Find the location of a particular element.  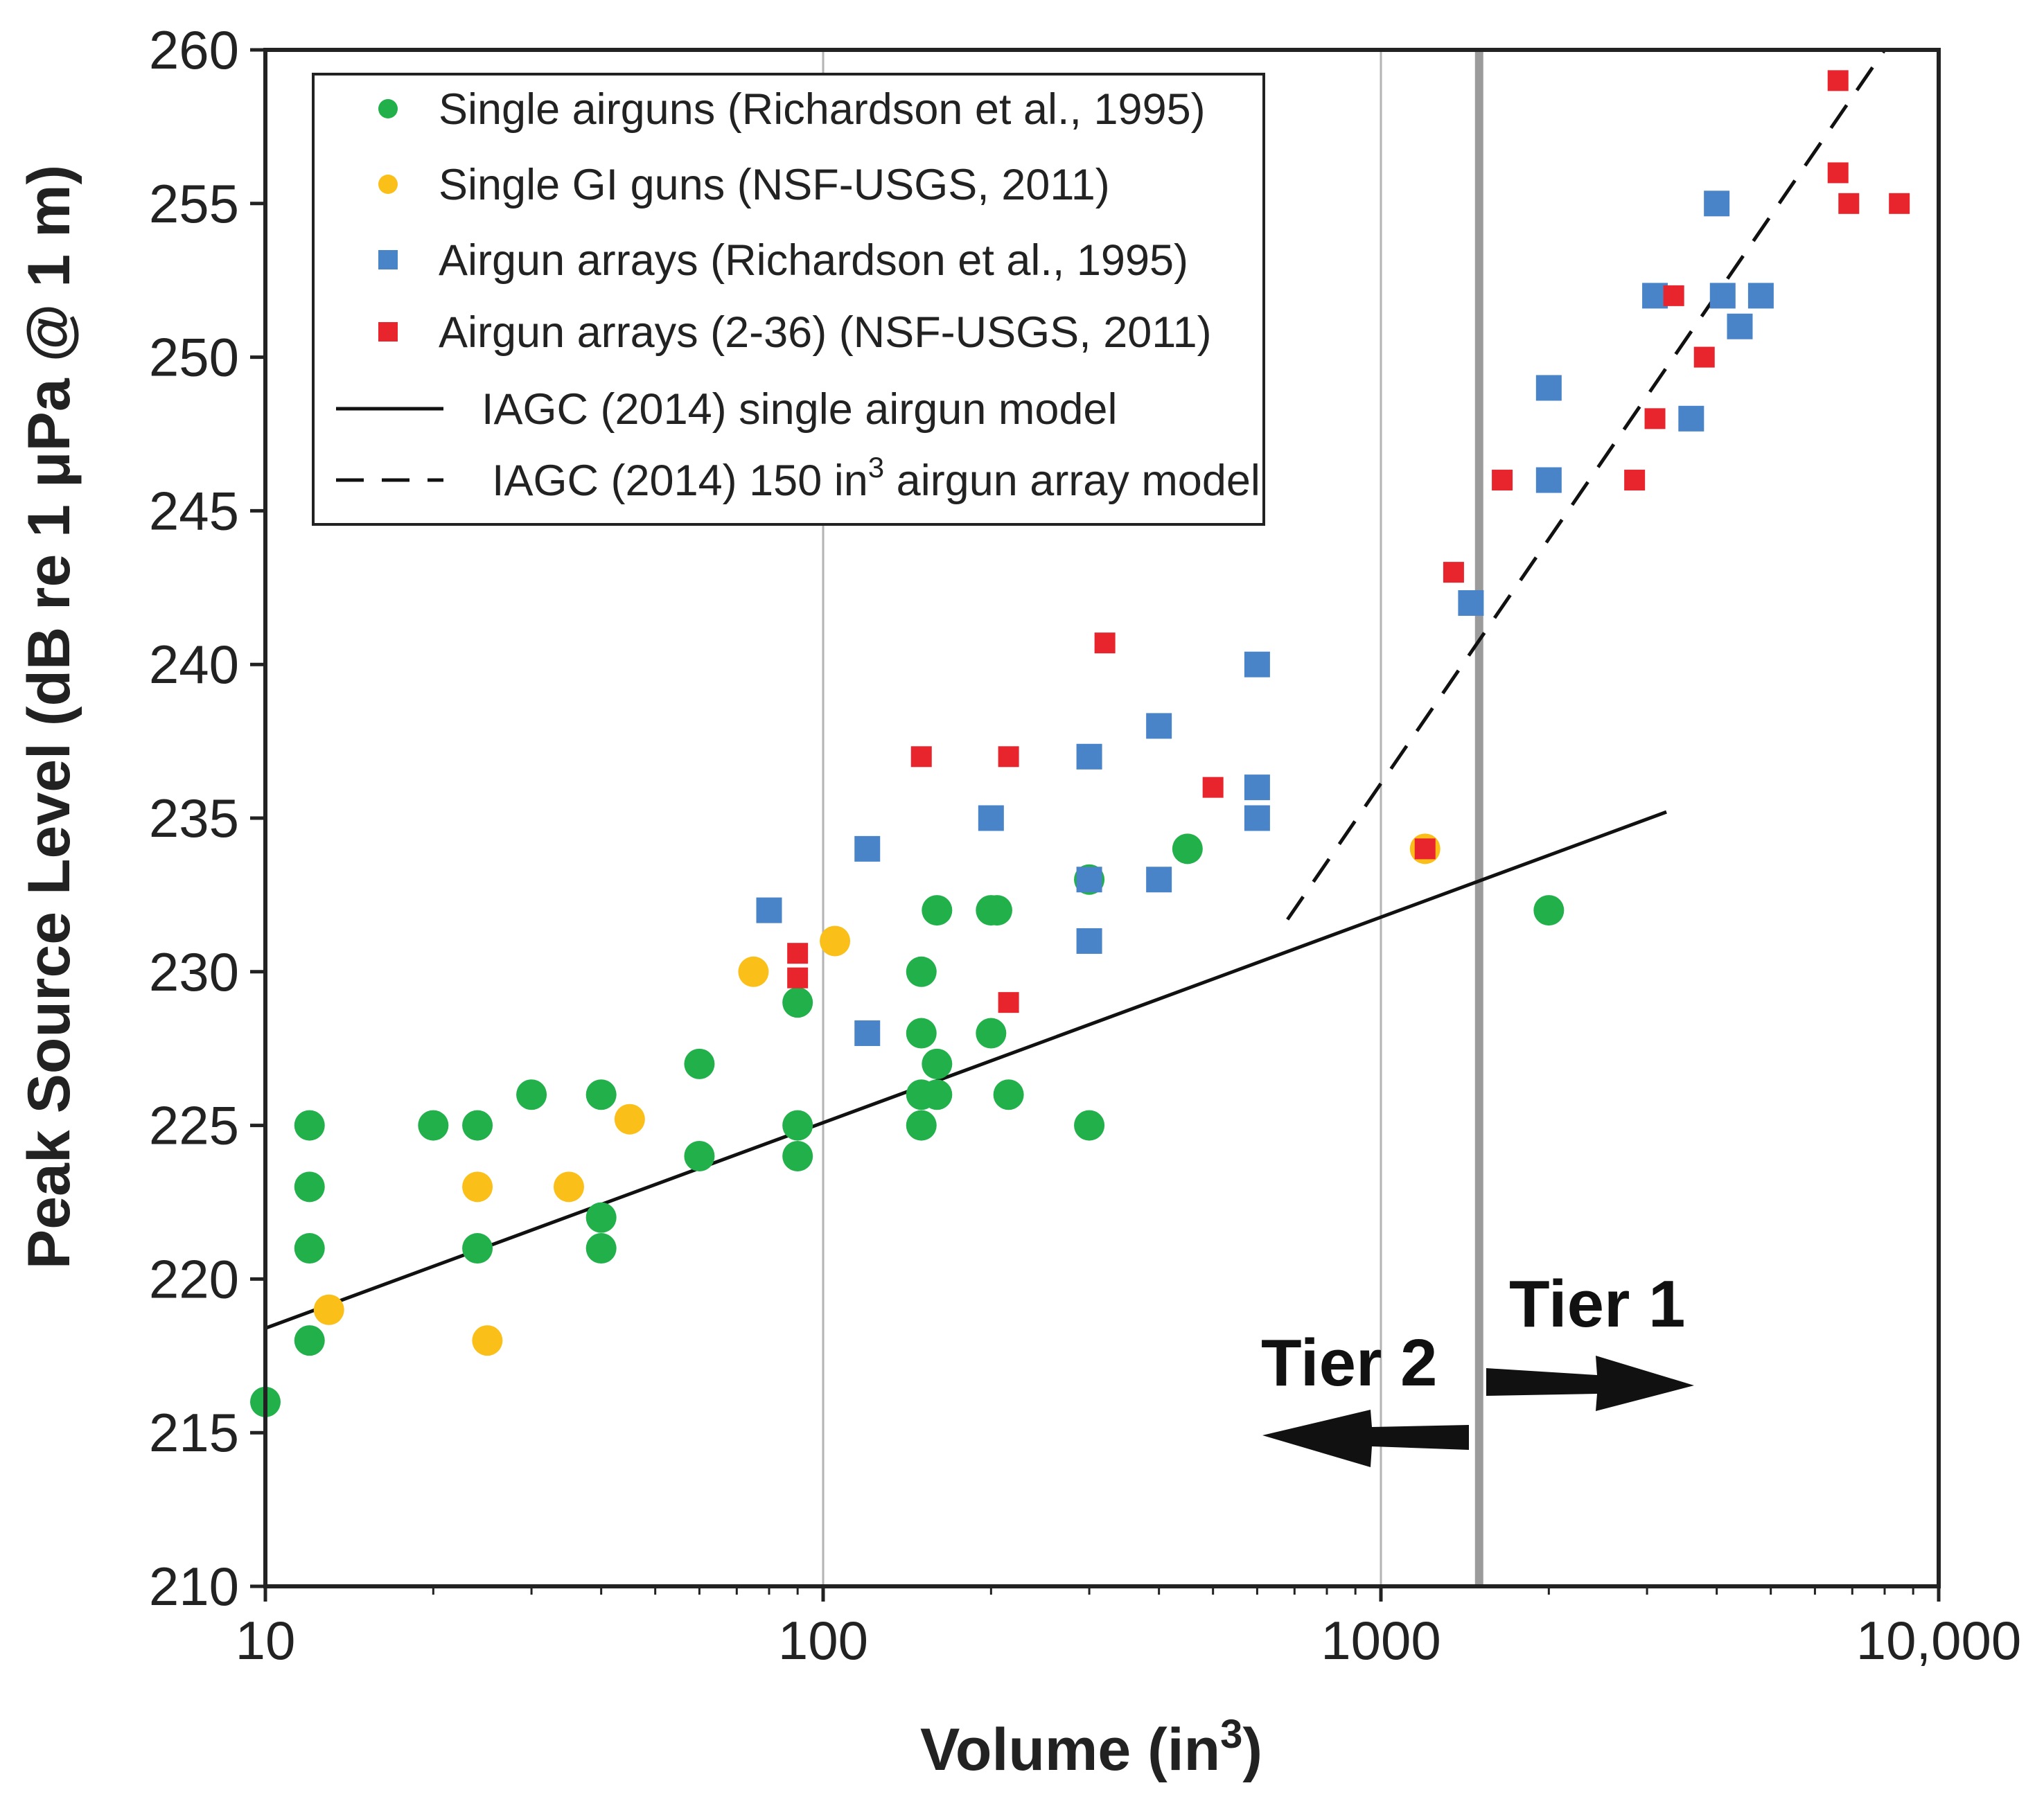

legend-label: Airgun arrays (Richardson et al., 1995) is located at coordinates (814, 260).